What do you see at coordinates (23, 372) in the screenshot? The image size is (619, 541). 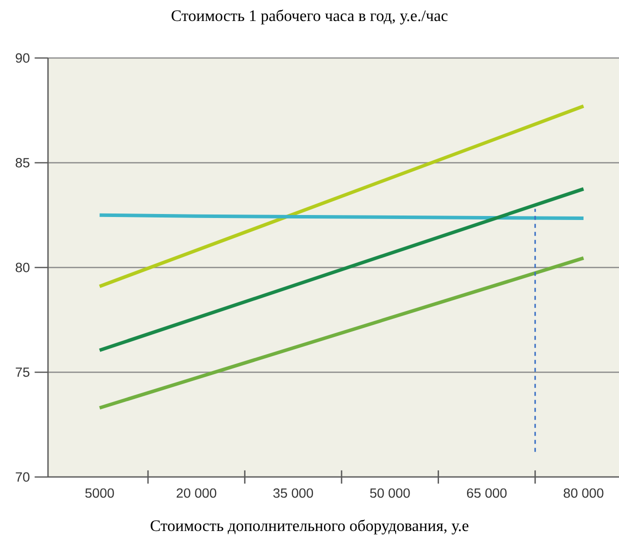 I see `y-tick-label: 75` at bounding box center [23, 372].